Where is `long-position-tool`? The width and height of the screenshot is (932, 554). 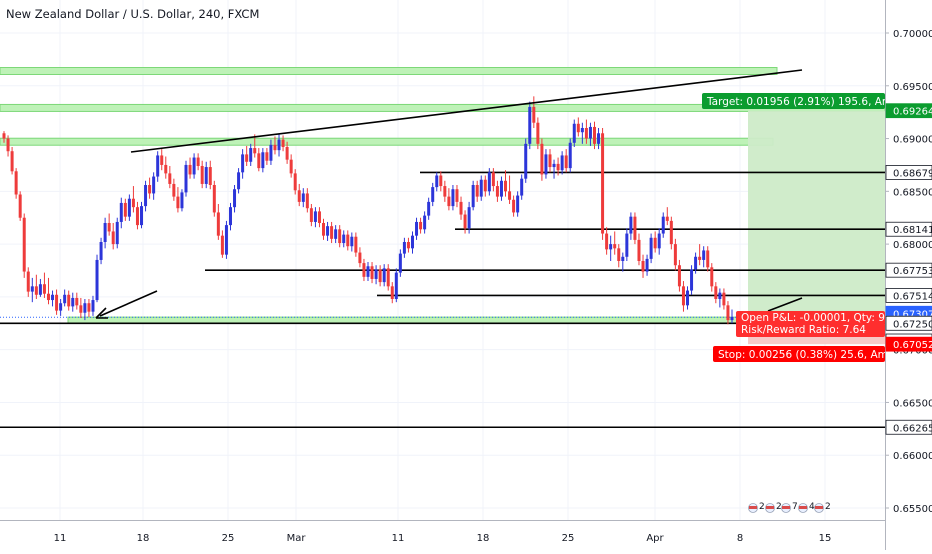 long-position-tool is located at coordinates (816, 227).